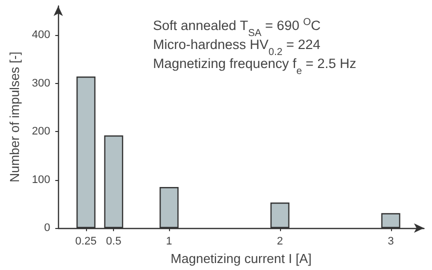 The image size is (432, 270). I want to click on x-tick-label: 0.5, so click(114, 242).